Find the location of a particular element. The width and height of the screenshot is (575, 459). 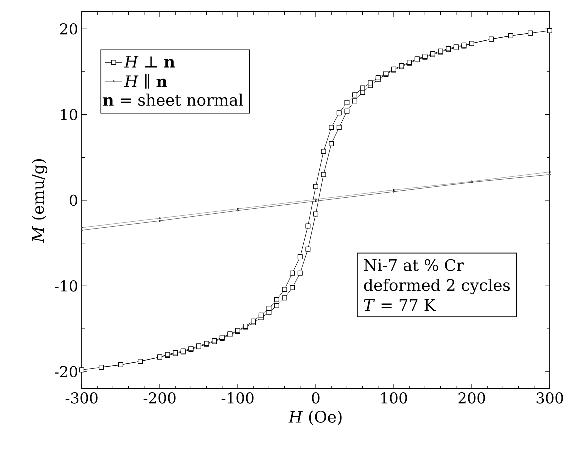

legend-label: H ∥ n is located at coordinates (146, 81).